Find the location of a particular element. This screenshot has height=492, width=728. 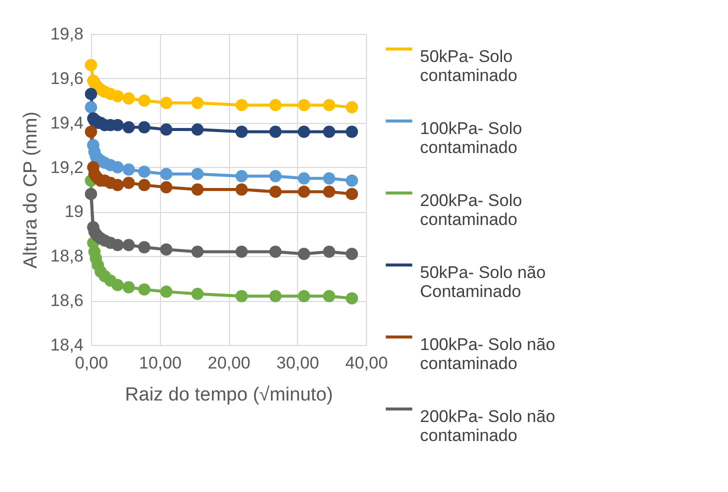

y-axis-title: Altura do CP (mm) is located at coordinates (31, 190).